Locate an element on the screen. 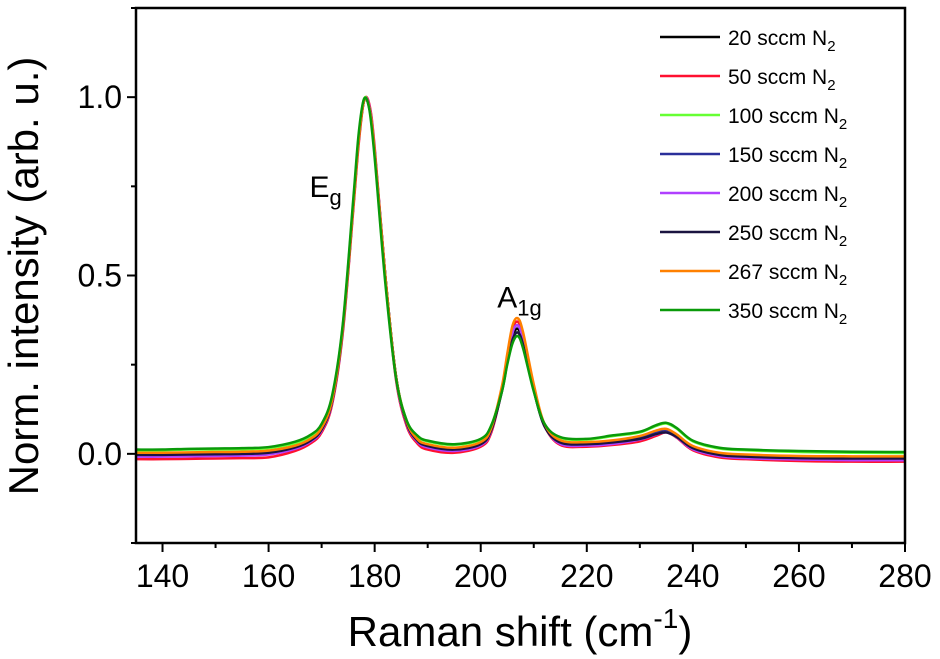 The image size is (940, 659). y-tick-label: 0.0 is located at coordinates (100, 454).